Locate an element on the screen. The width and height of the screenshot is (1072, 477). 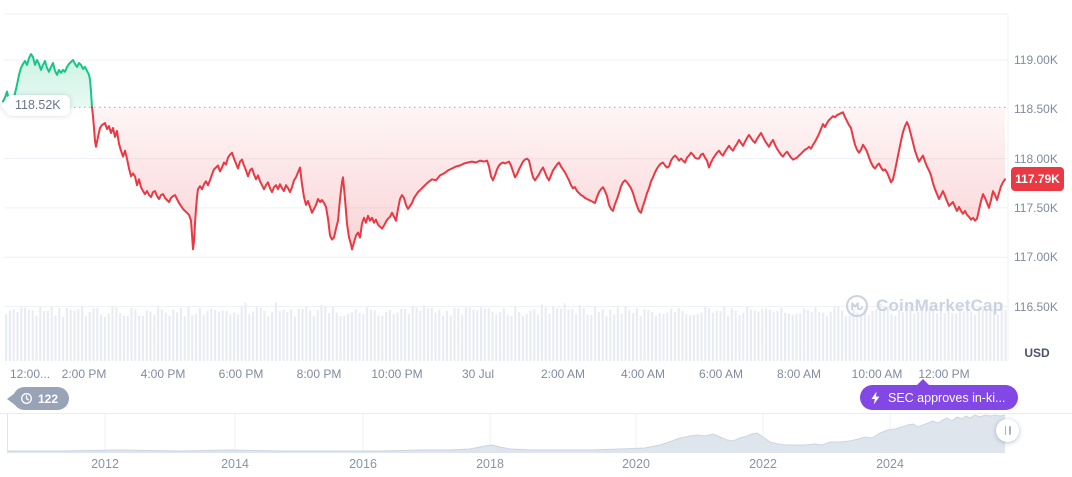
y-axis-label: 117.50K is located at coordinates (1036, 207).